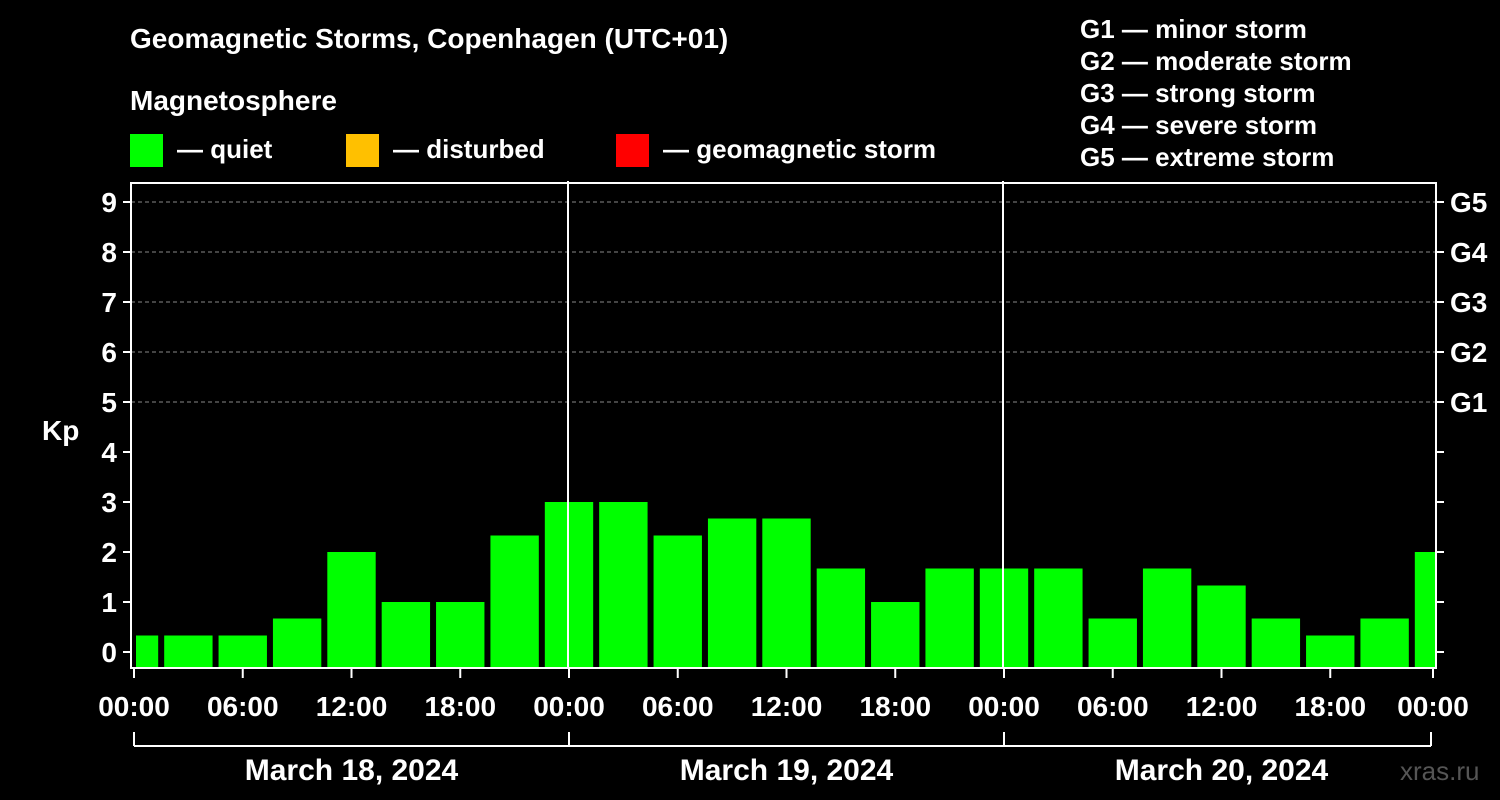 The width and height of the screenshot is (1500, 800). I want to click on y-tick-label: 3, so click(109, 502).